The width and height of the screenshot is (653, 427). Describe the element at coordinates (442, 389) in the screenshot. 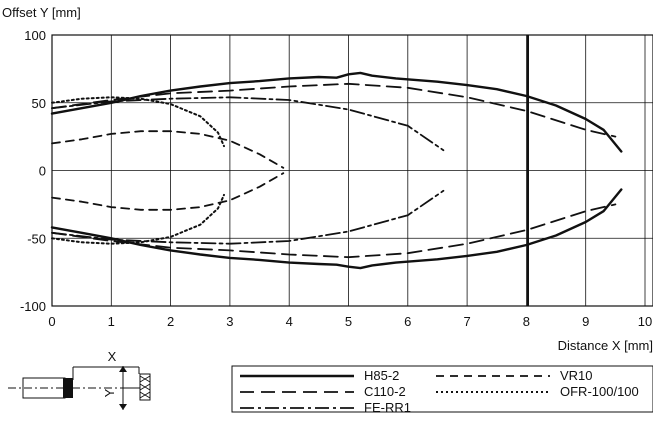

I see `legend-box` at that location.